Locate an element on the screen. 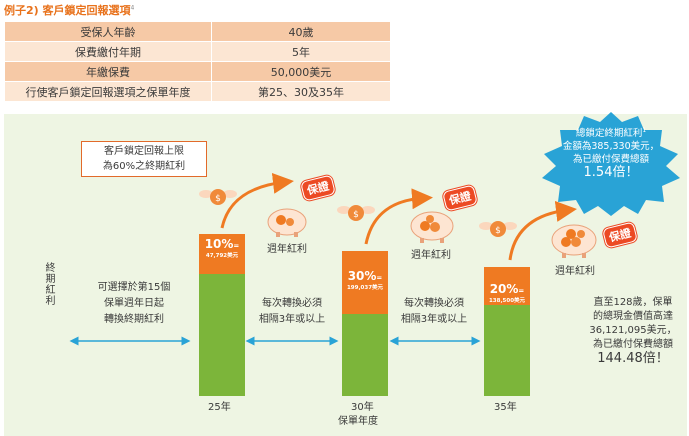 This screenshot has width=689, height=436. locked-pct: 20% is located at coordinates (504, 289).